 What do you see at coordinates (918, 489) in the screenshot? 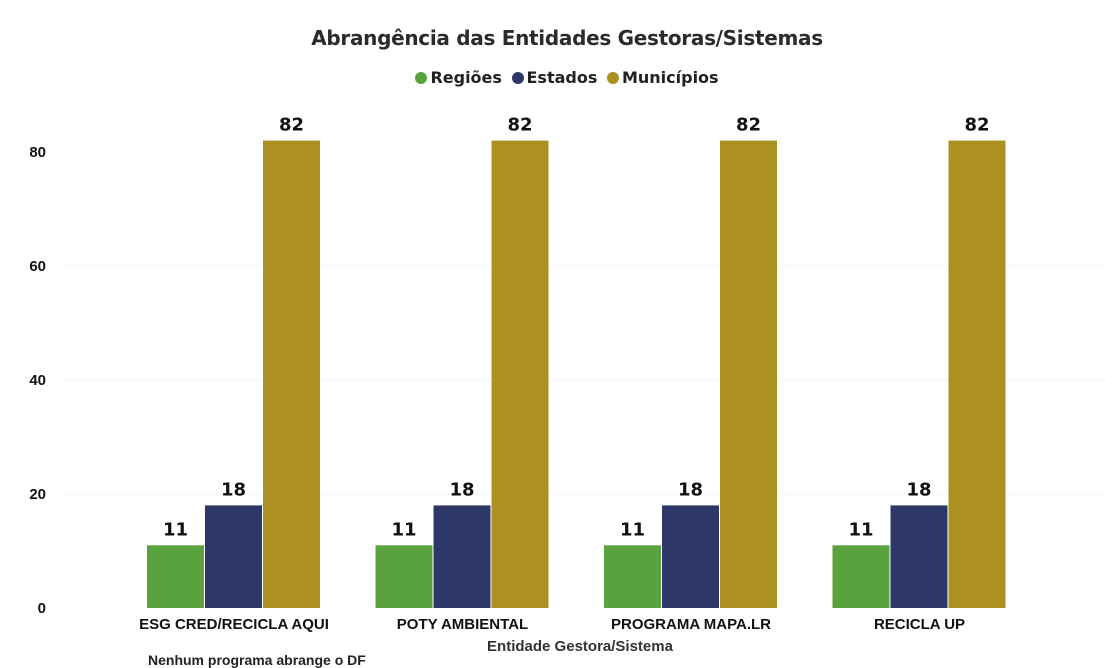
I see `data-label-4-2: 18` at bounding box center [918, 489].